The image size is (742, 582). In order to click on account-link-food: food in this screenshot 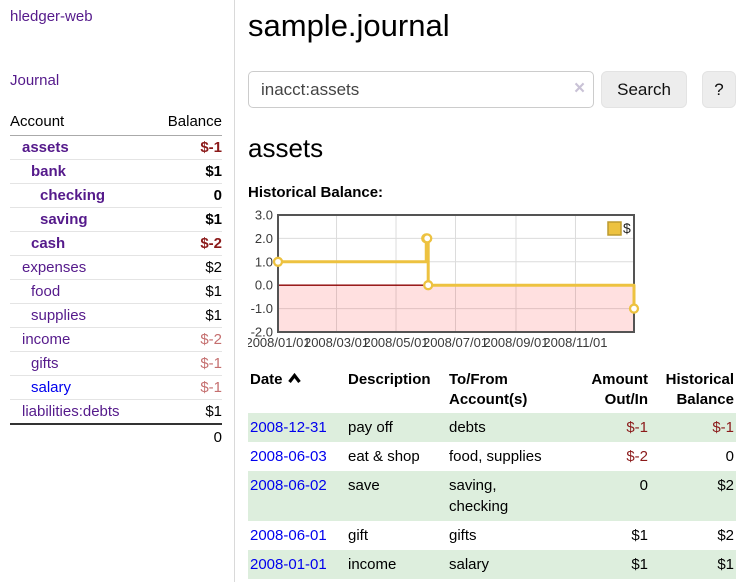, I will do `click(46, 291)`.